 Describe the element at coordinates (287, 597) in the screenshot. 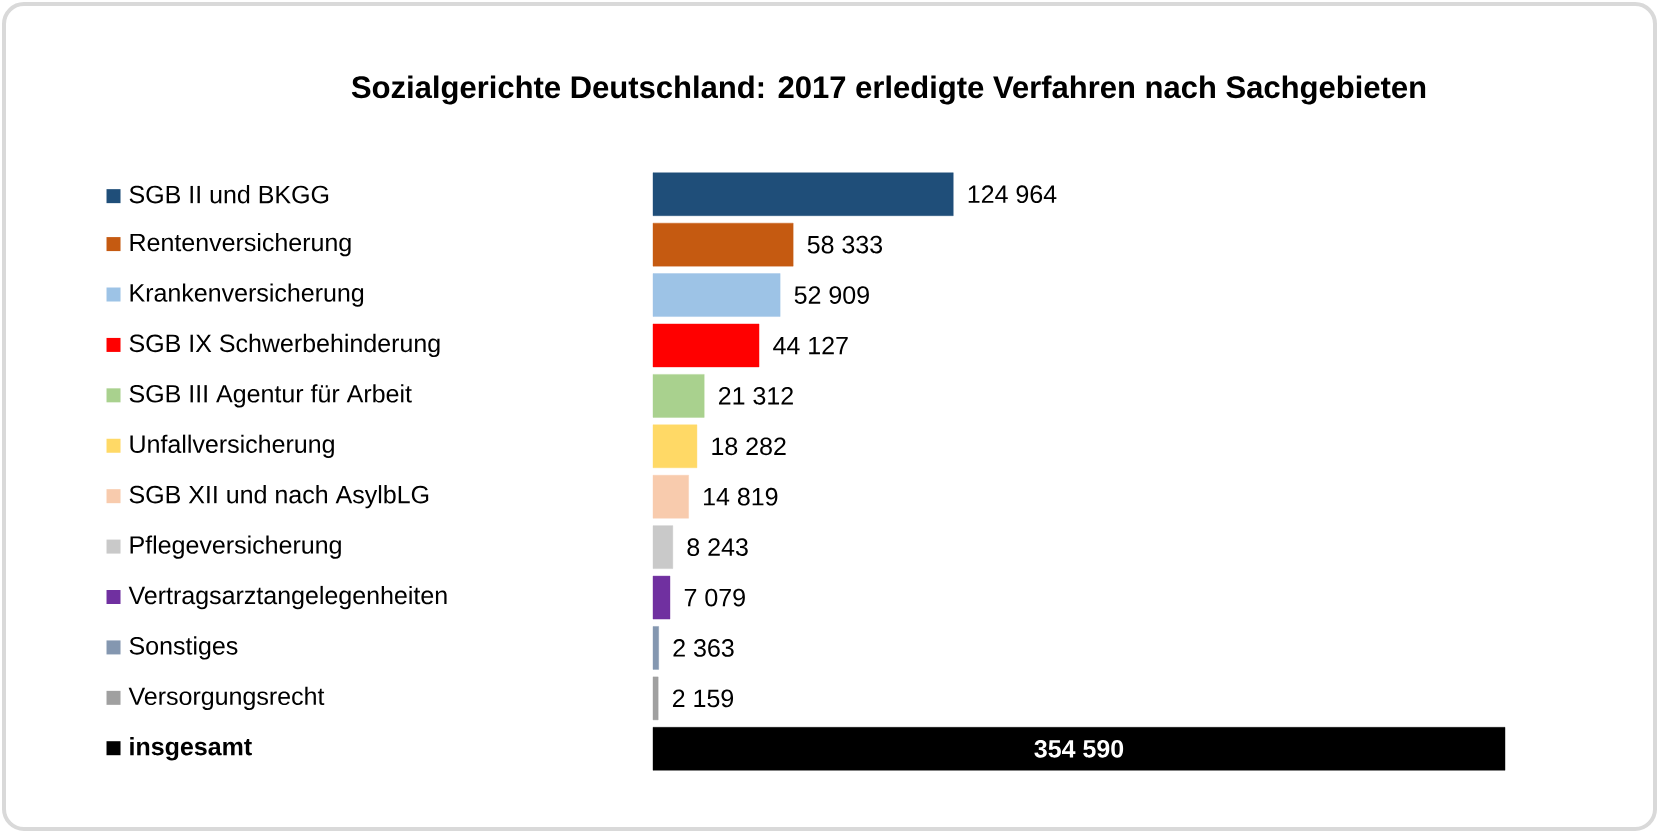

I see `y-tick-label: Vertragsarztangelegenheiten` at that location.